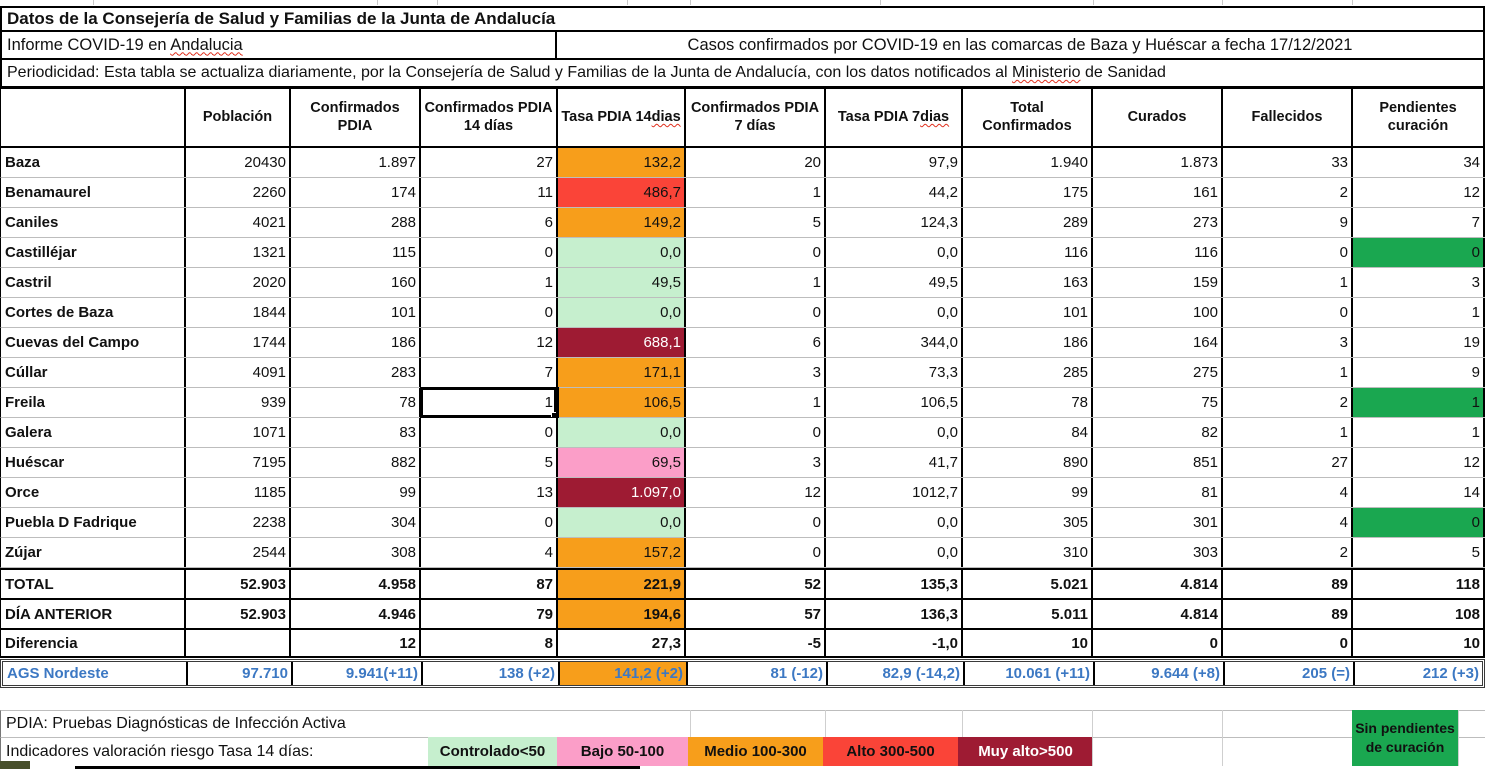 This screenshot has height=769, width=1485. Describe the element at coordinates (1290, 673) in the screenshot. I see `table-cell: 205 (=)` at that location.